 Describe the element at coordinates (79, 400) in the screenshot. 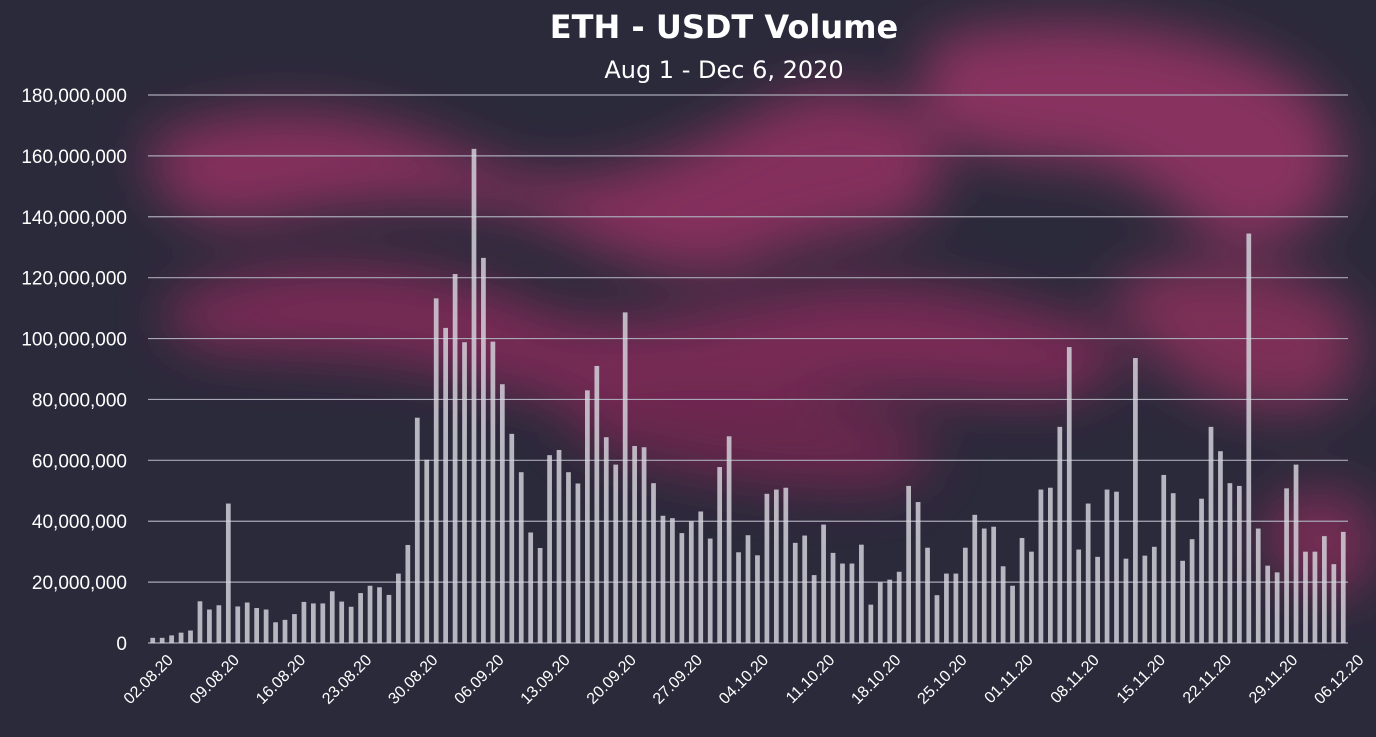

I see `y-tick-label: 80,000,000` at that location.